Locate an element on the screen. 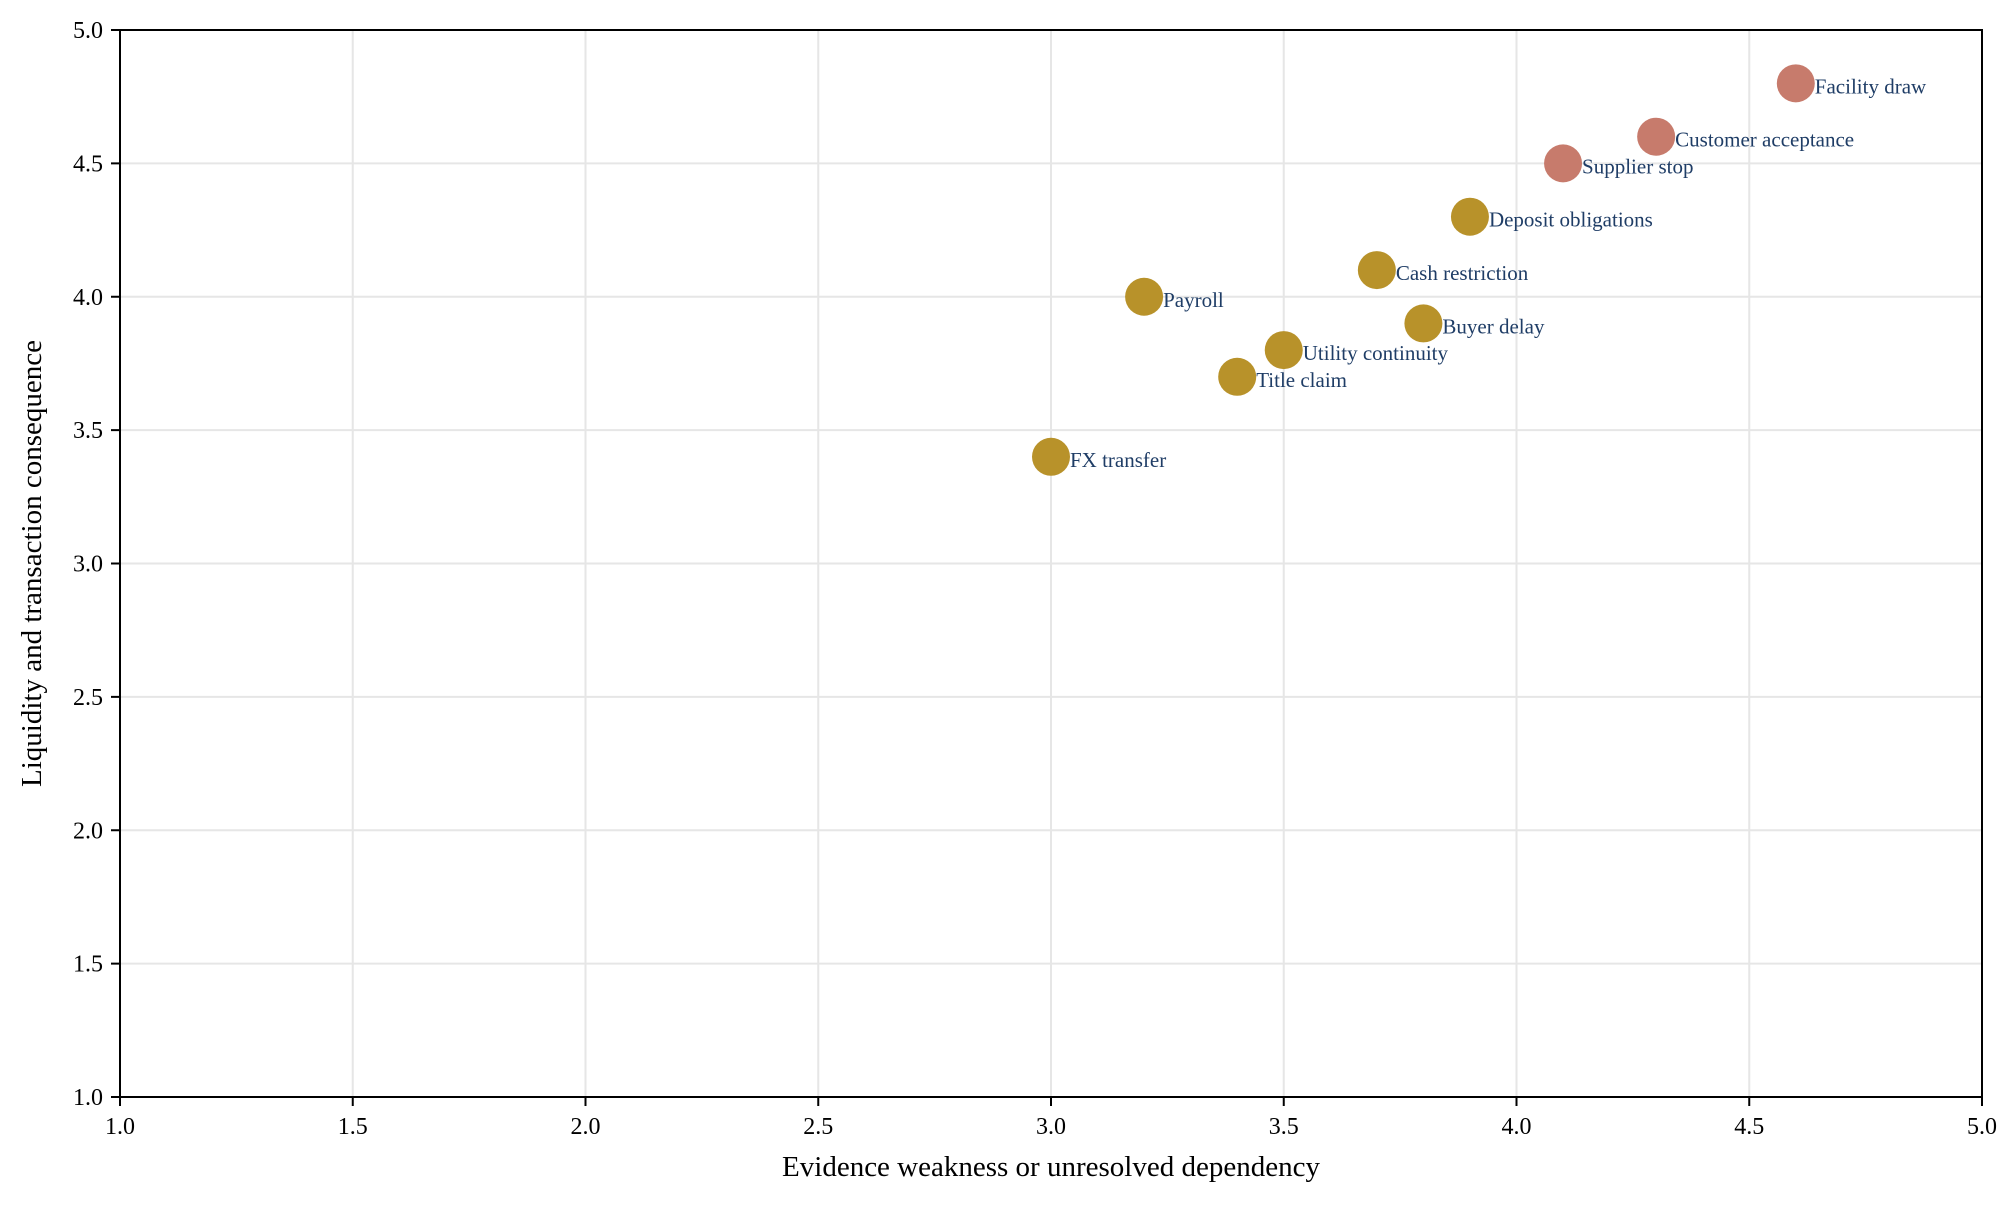 This screenshot has height=1205, width=2012. data-points is located at coordinates (1423, 270).